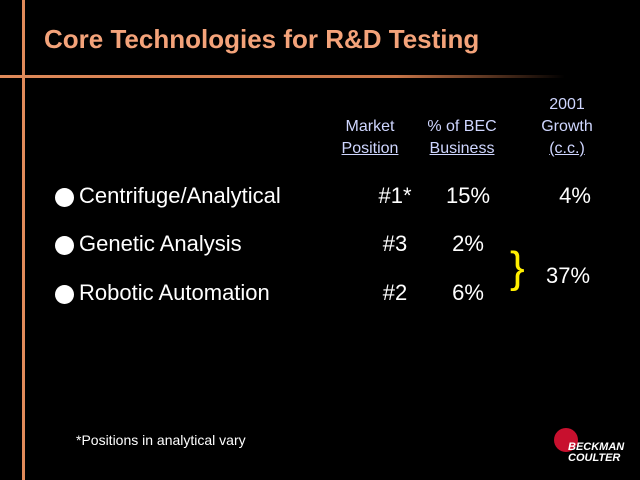 Image resolution: width=640 pixels, height=480 pixels. I want to click on header-growth-line2: Growth, so click(567, 126).